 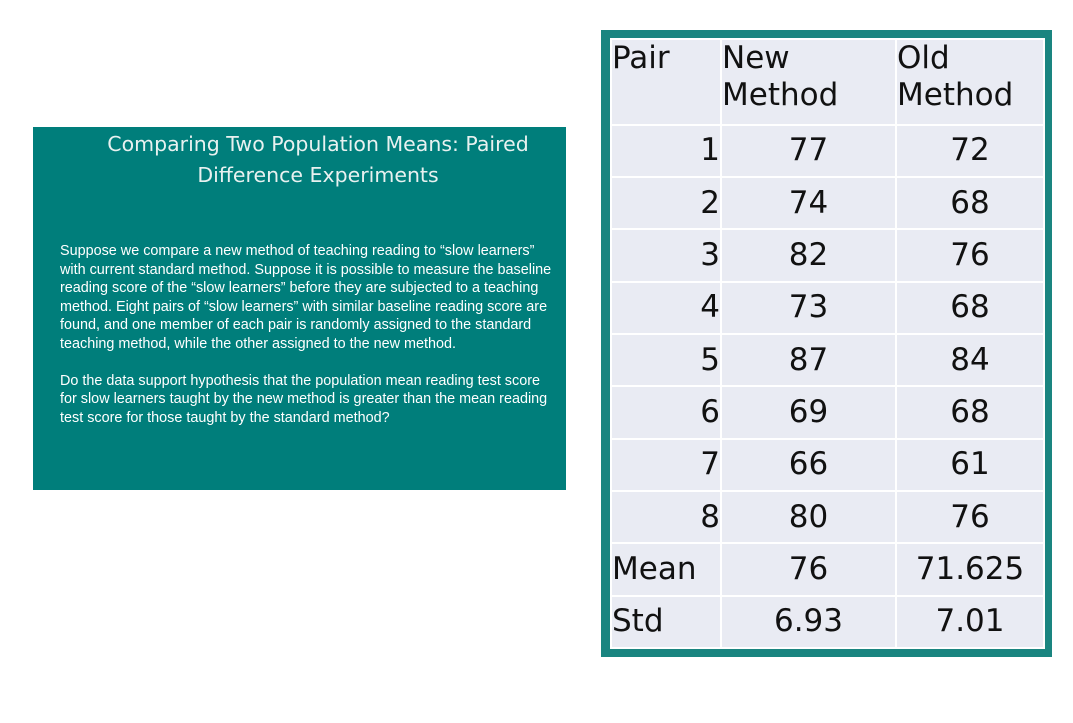 I want to click on table-row: 6 69 68, so click(x=827, y=412).